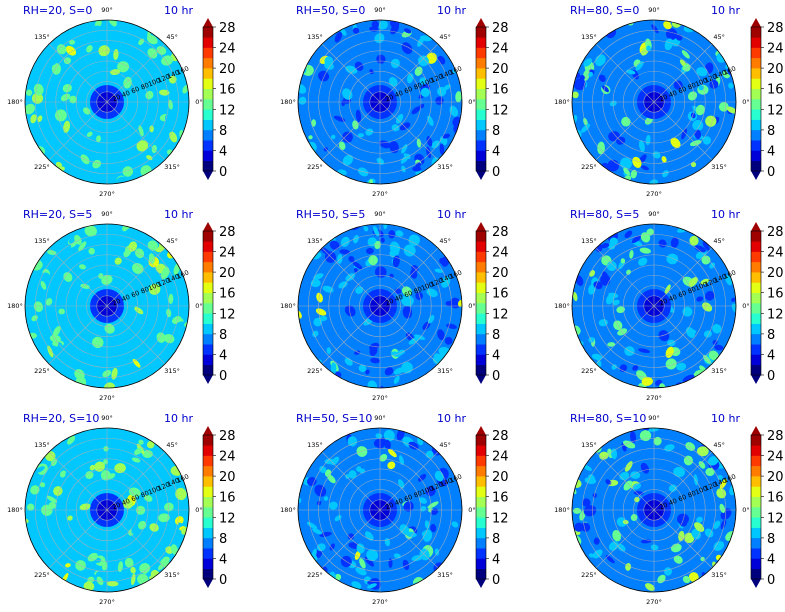  What do you see at coordinates (500, 90) in the screenshot?
I see `colorbar-tick-label: 16` at bounding box center [500, 90].